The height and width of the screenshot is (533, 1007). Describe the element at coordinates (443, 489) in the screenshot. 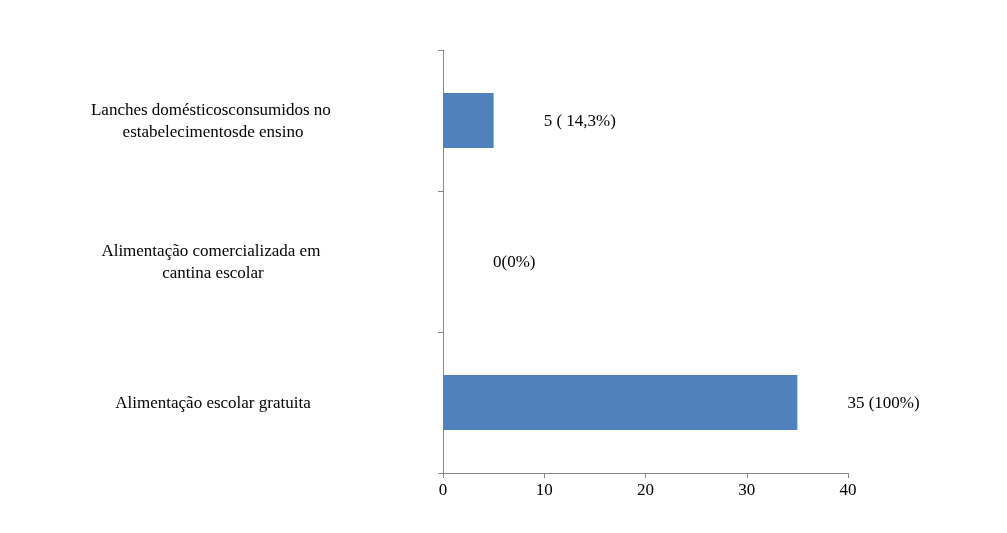

I see `x-tick-label: 0` at that location.